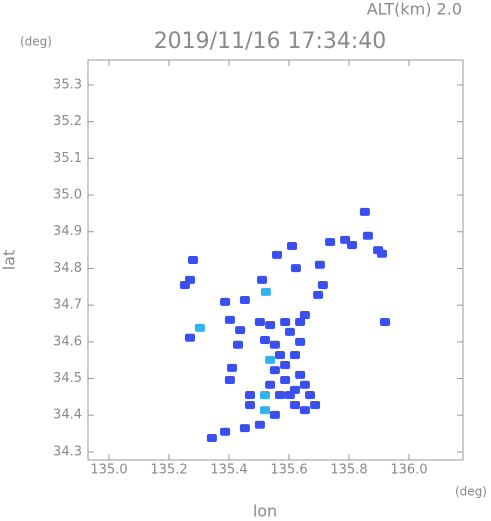  What do you see at coordinates (67, 341) in the screenshot?
I see `y-tick-label: 34.6` at bounding box center [67, 341].